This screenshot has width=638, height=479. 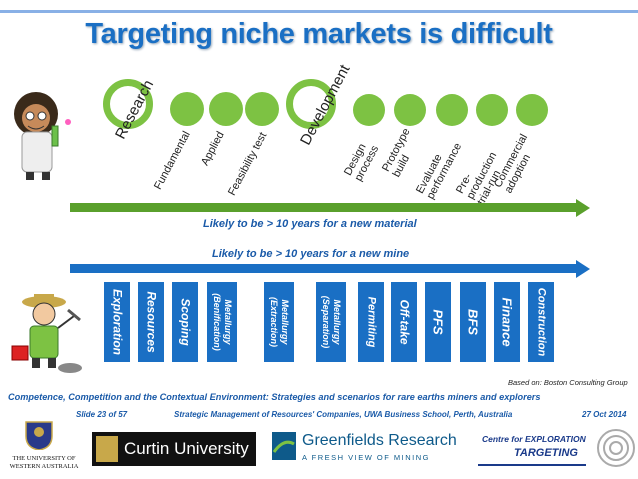 What do you see at coordinates (185, 322) in the screenshot?
I see `mine-stage-scoping: Scoping` at bounding box center [185, 322].